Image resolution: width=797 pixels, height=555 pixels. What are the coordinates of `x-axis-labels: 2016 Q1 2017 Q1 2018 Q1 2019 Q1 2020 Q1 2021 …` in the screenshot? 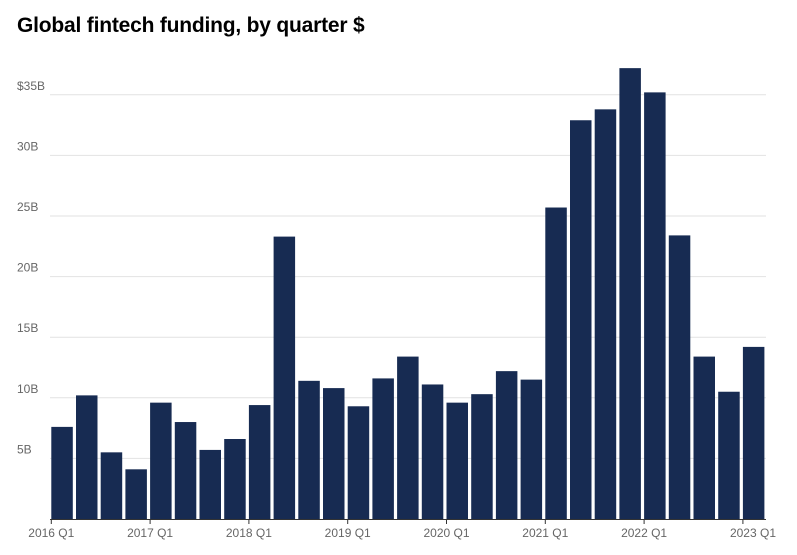 It's located at (402, 533).